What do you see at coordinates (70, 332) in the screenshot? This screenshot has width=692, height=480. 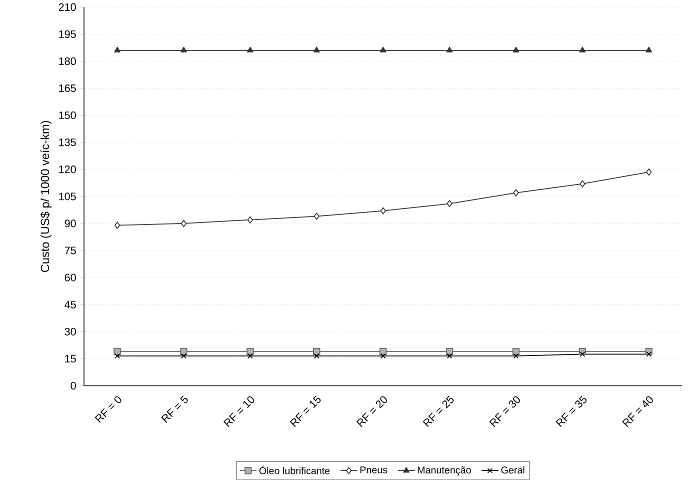 I see `y-tick-label: 30` at bounding box center [70, 332].